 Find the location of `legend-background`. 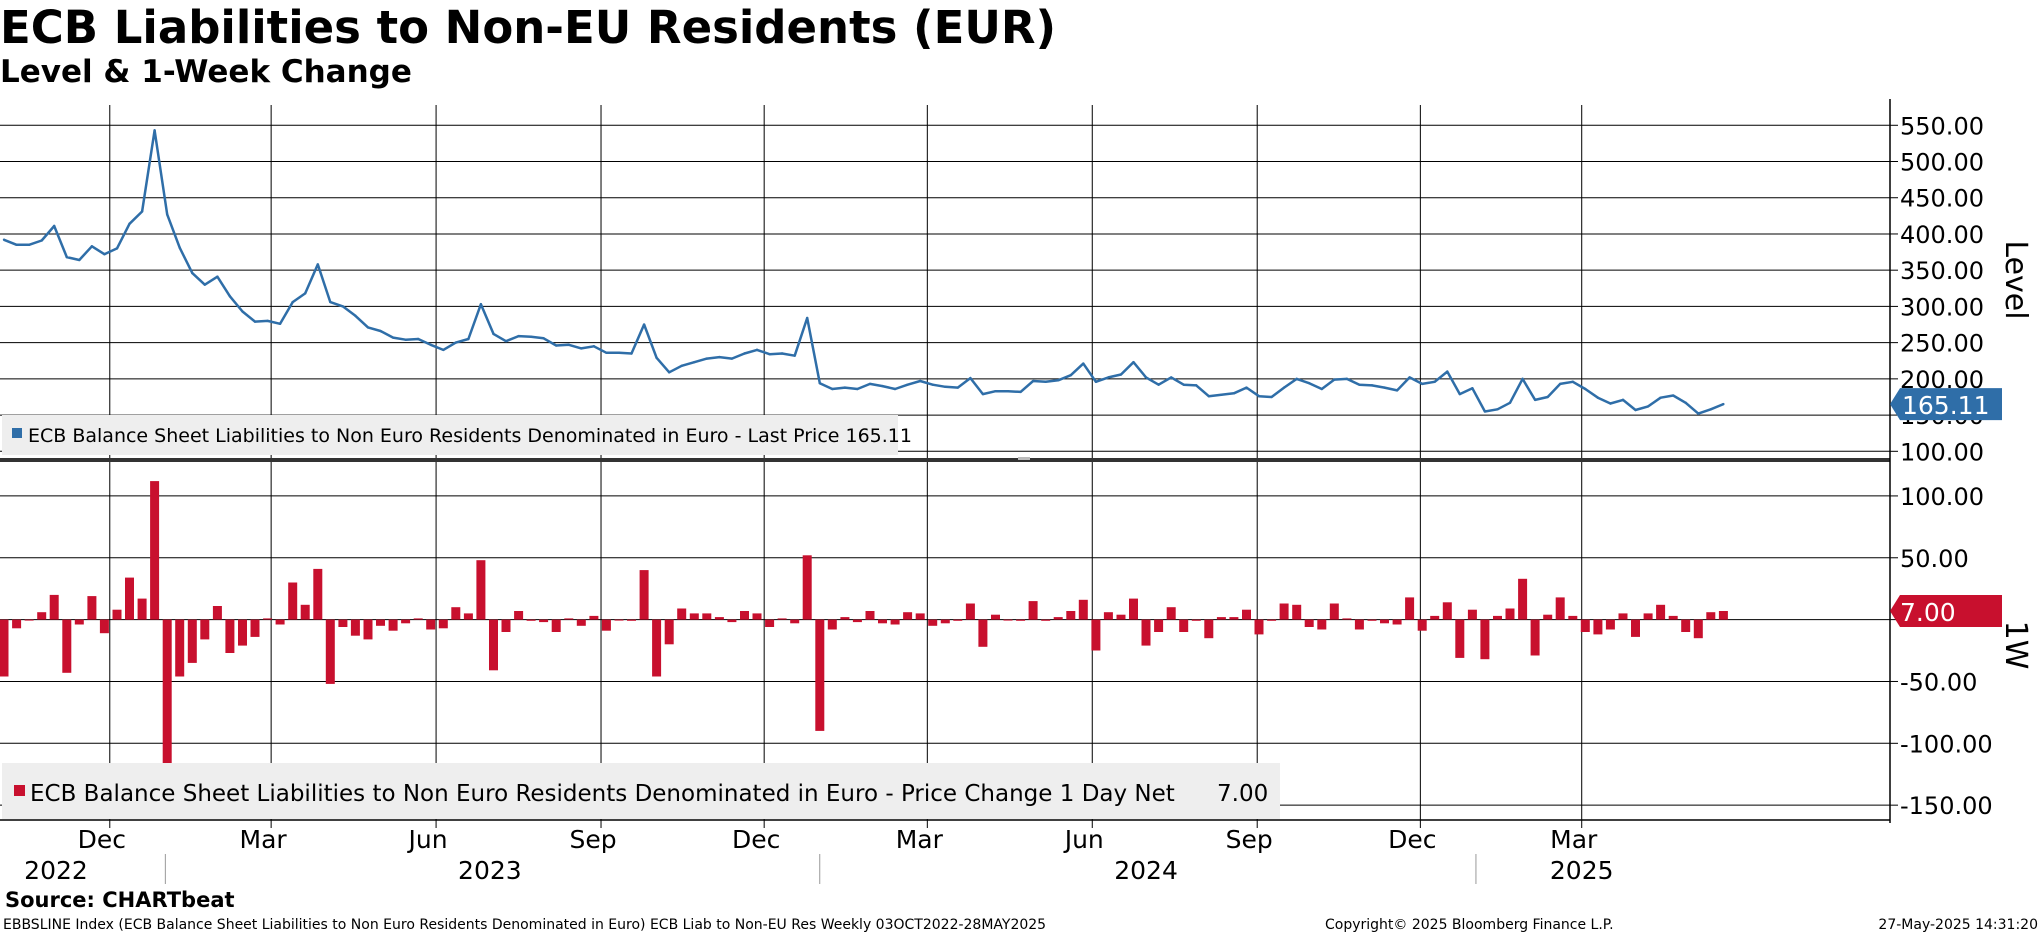

legend-background is located at coordinates (641, 791).